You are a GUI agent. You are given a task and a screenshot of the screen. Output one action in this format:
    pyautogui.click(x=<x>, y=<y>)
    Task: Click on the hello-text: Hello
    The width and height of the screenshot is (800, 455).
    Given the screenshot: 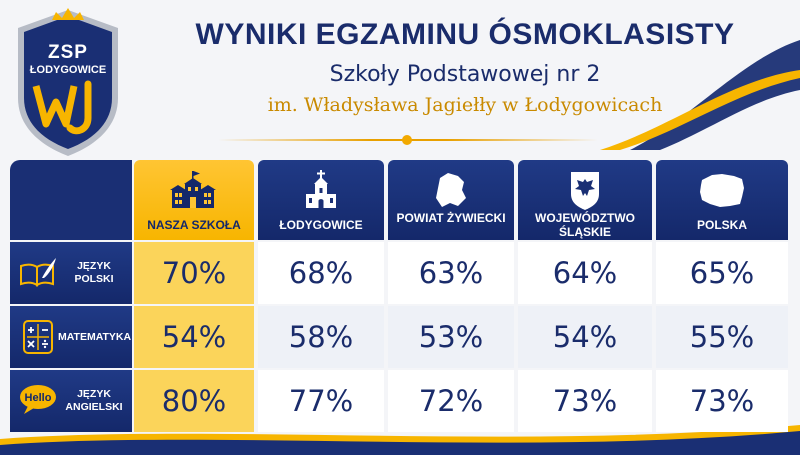 What is the action you would take?
    pyautogui.click(x=38, y=398)
    